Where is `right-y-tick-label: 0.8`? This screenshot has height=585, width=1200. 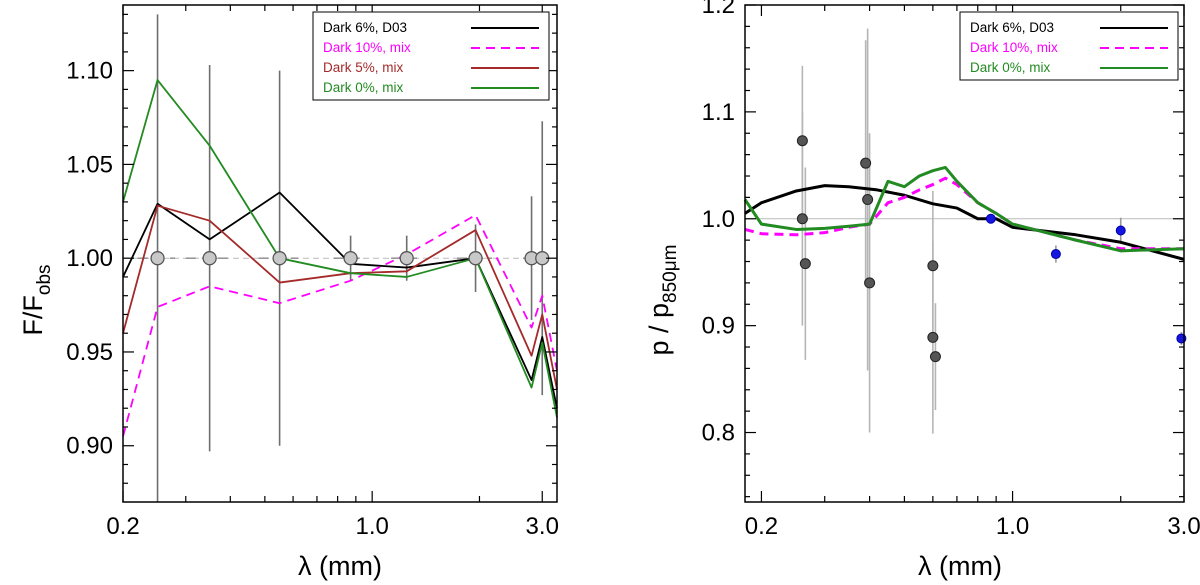 right-y-tick-label: 0.8 is located at coordinates (718, 433).